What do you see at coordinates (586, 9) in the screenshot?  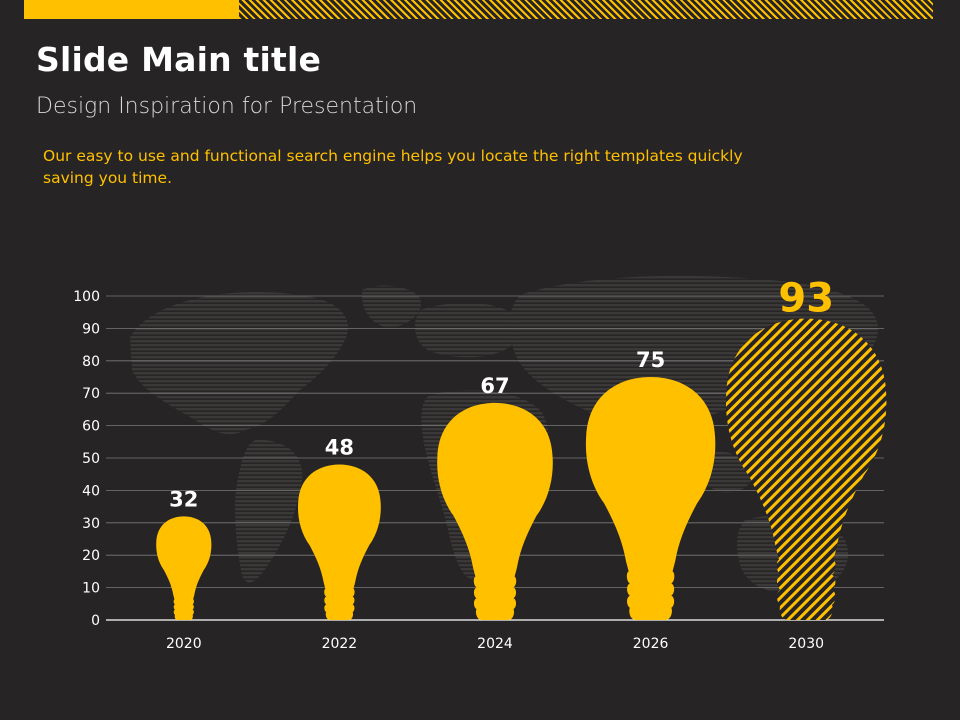 I see `header-hatched-bar` at bounding box center [586, 9].